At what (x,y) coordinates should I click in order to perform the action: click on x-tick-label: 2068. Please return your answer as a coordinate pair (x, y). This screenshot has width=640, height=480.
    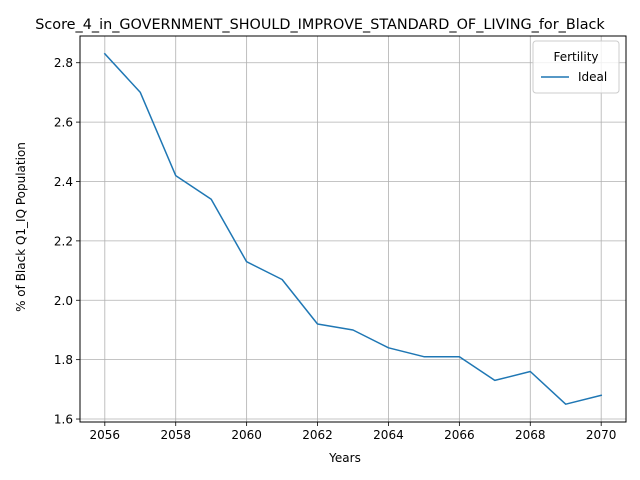
    Looking at the image, I should click on (530, 435).